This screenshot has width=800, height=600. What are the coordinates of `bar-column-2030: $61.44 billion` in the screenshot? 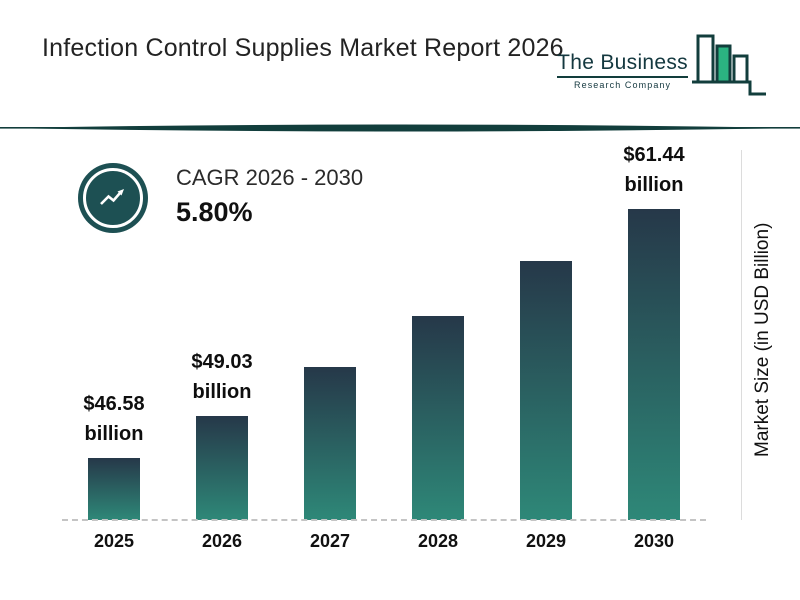 It's located at (654, 330).